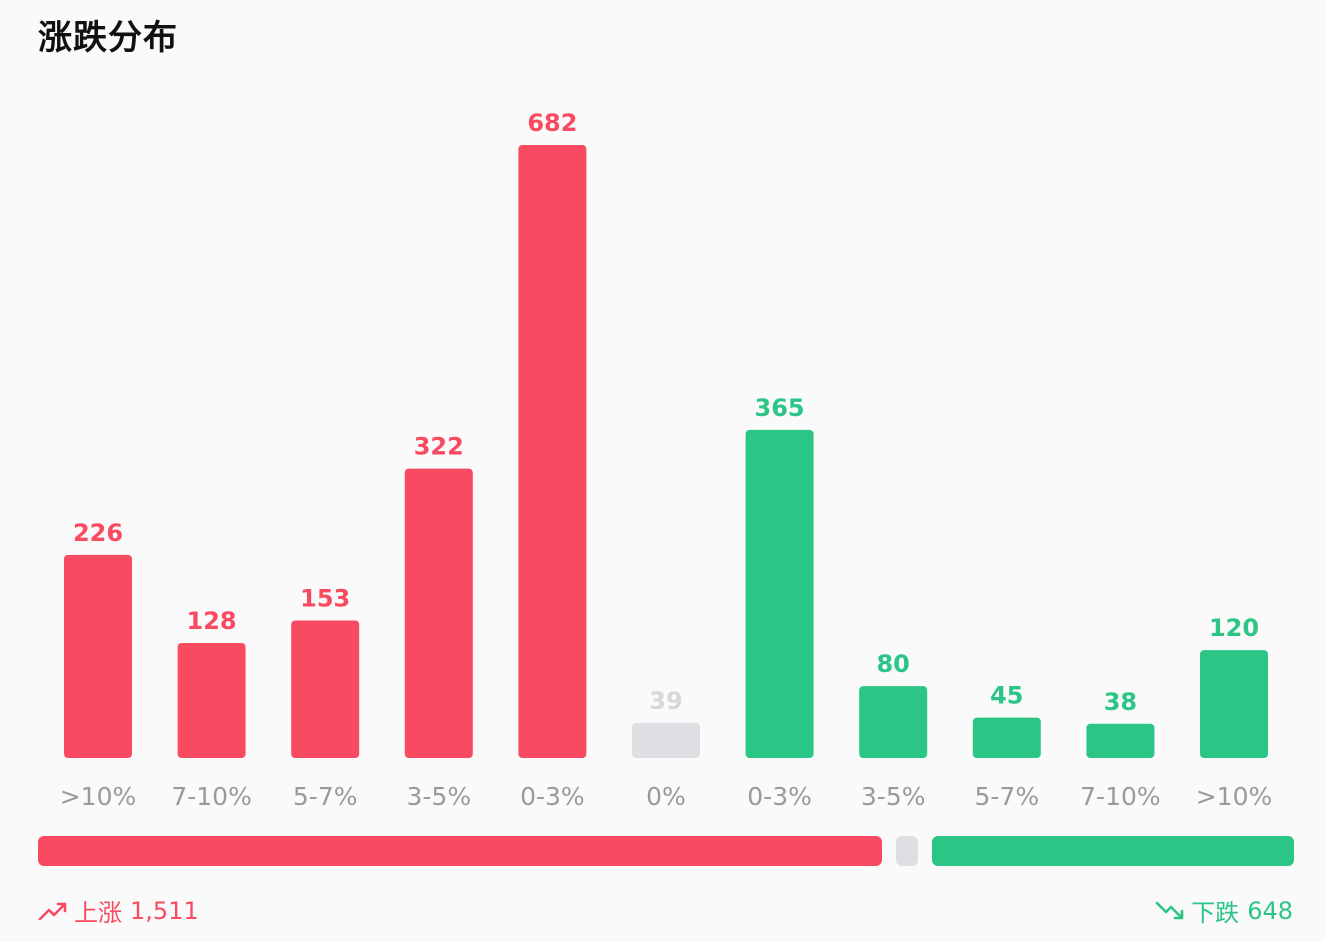  What do you see at coordinates (212, 621) in the screenshot?
I see `bar-value-label-1: 128` at bounding box center [212, 621].